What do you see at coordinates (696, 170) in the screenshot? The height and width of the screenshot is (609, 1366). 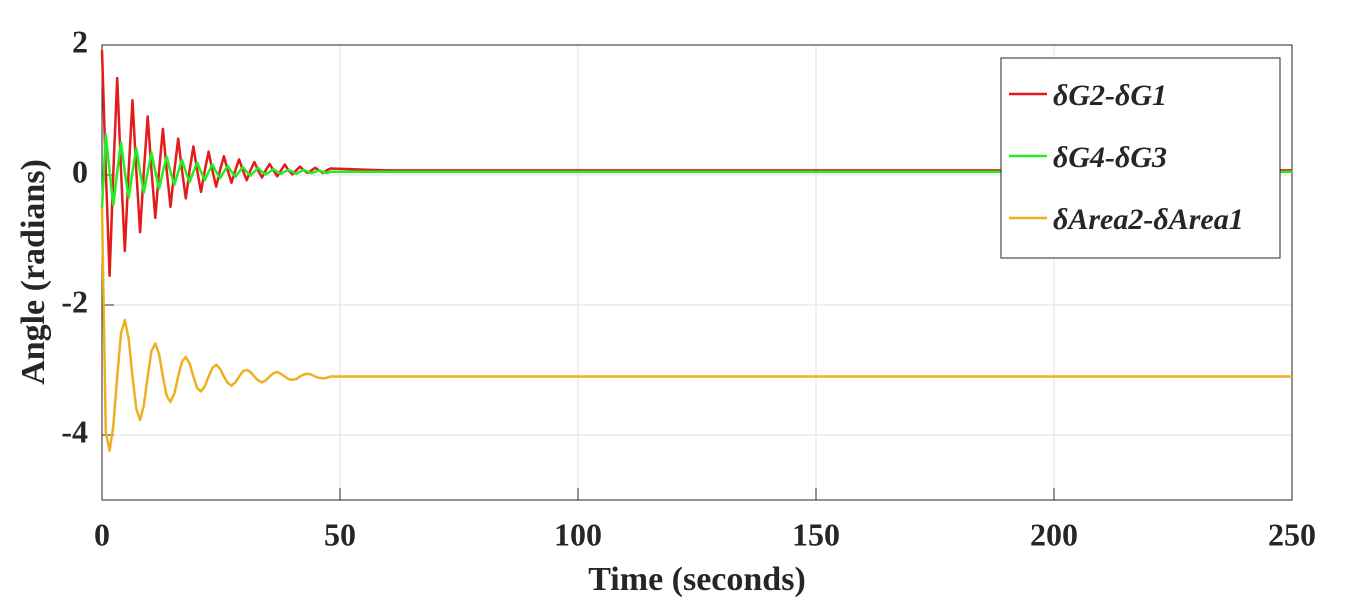 I see `series-line` at bounding box center [696, 170].